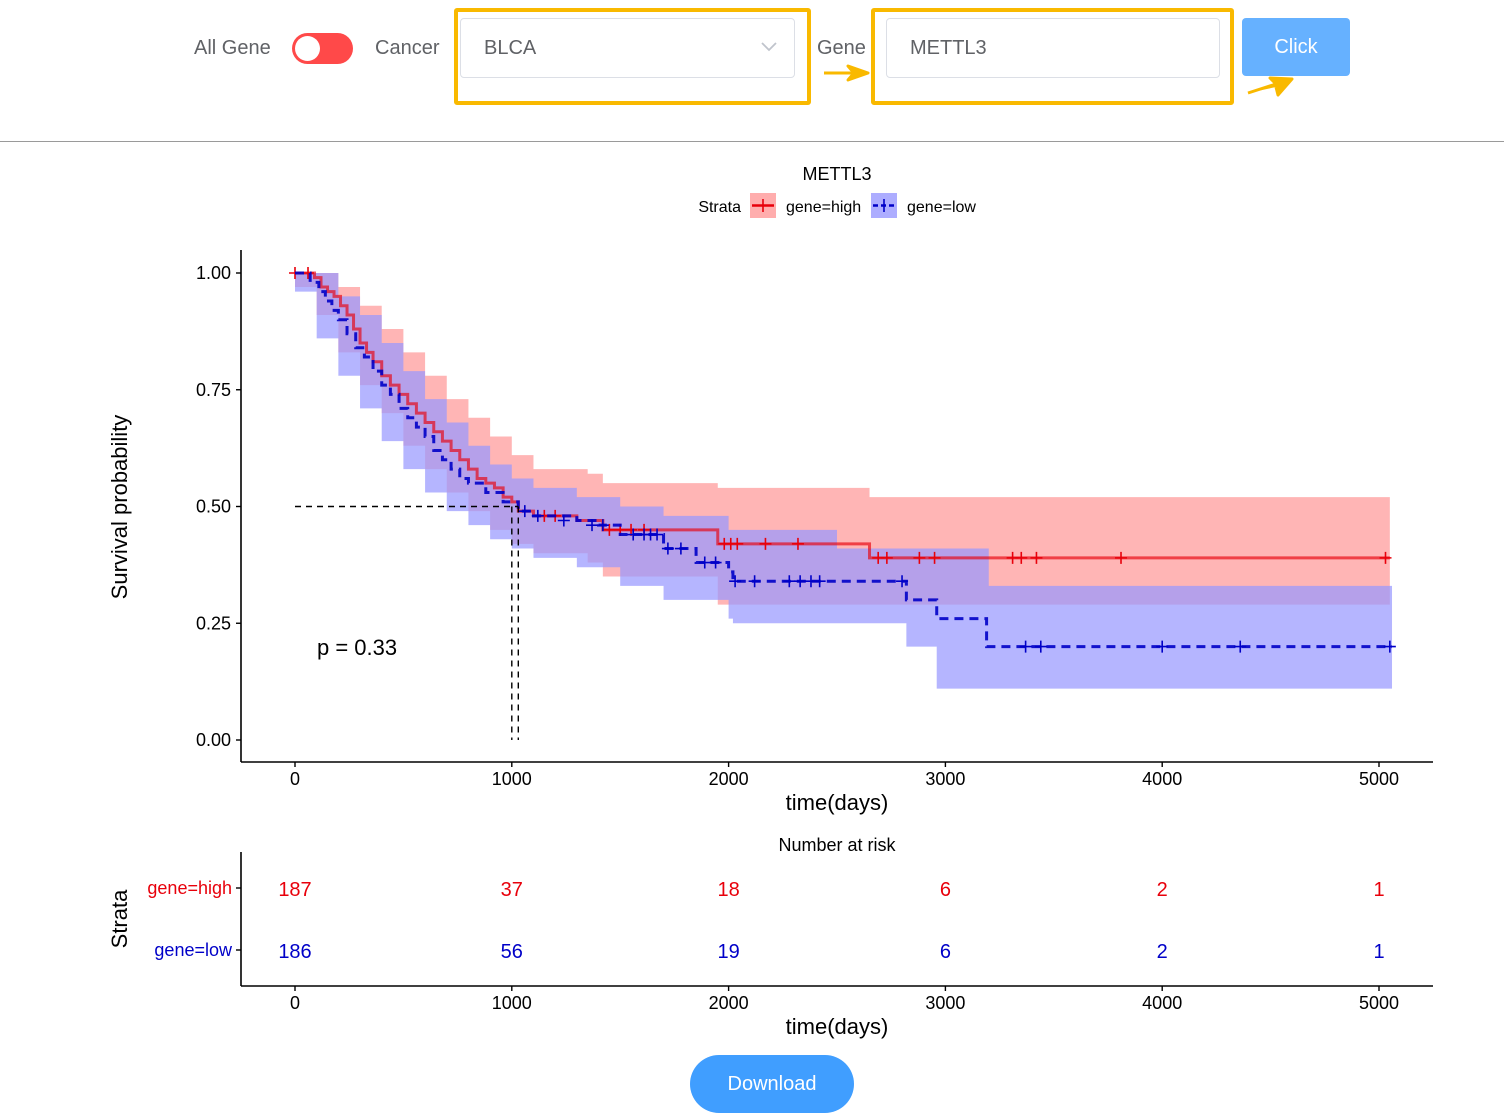 This screenshot has width=1504, height=1118. Describe the element at coordinates (1378, 952) in the screenshot. I see `risk-count-low: 1` at that location.